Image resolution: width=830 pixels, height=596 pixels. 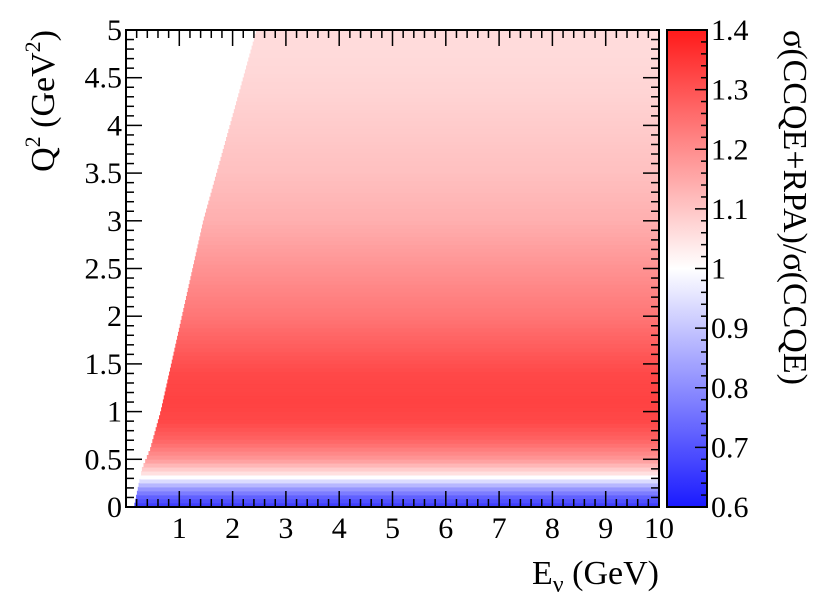 I want to click on x-tick-label: 2, so click(x=232, y=528).